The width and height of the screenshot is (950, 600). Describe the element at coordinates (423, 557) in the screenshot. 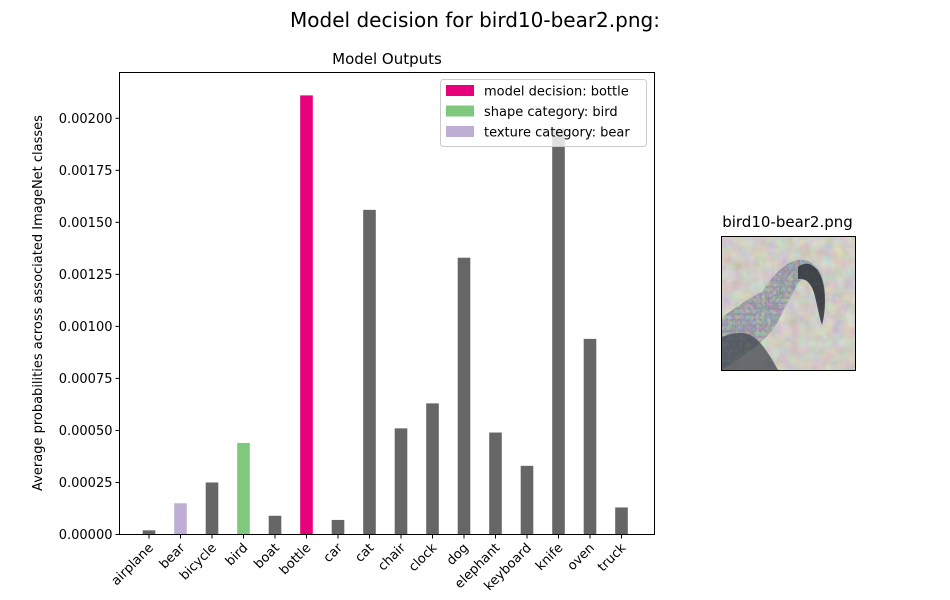

I see `x-tick-label: clock` at that location.